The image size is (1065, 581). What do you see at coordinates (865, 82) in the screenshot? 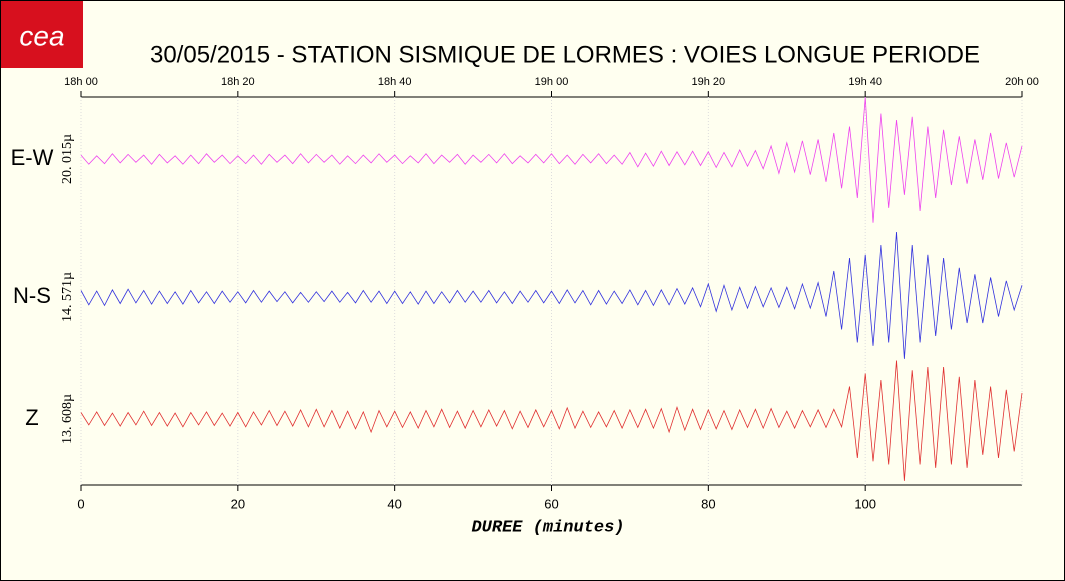
I see `top-tick-label: 19h 40` at bounding box center [865, 82].